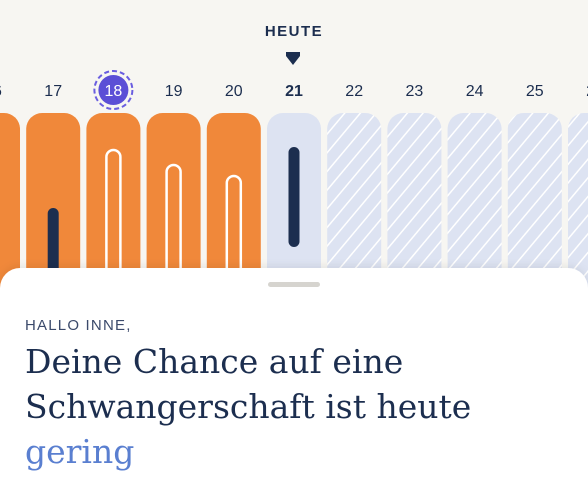 The height and width of the screenshot is (484, 588). What do you see at coordinates (79, 451) in the screenshot?
I see `chance-word: gering` at bounding box center [79, 451].